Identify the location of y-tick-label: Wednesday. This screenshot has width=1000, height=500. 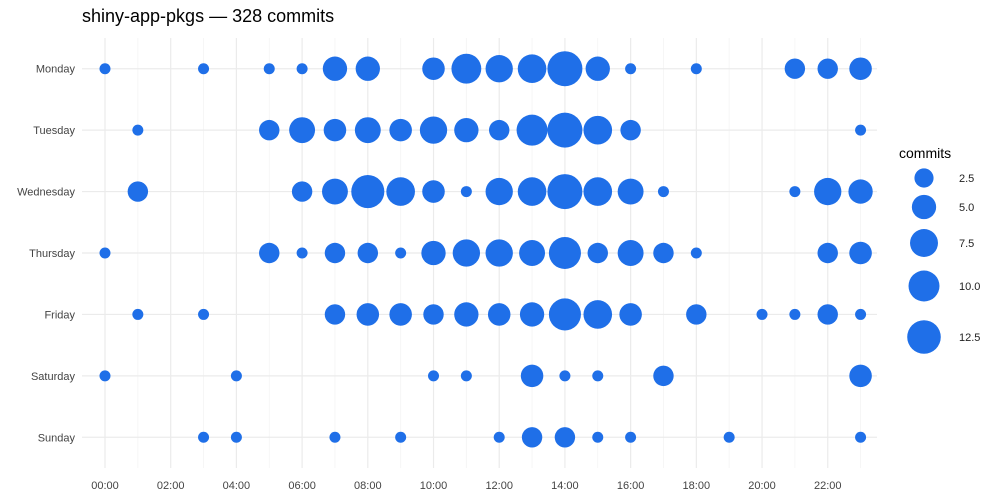
(46, 193).